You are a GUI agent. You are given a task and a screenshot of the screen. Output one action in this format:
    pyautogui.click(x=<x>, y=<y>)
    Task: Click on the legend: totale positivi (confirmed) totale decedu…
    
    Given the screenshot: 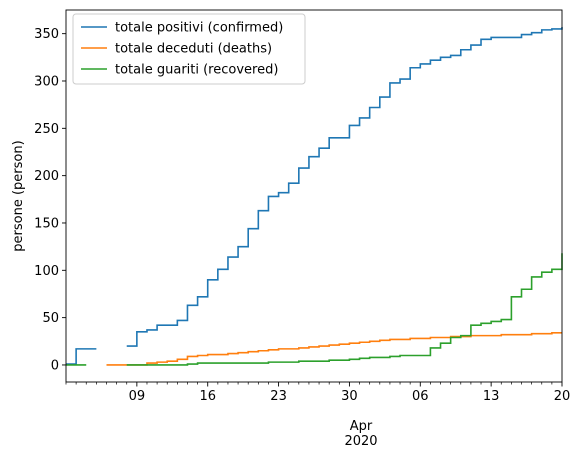 What is the action you would take?
    pyautogui.click(x=189, y=49)
    